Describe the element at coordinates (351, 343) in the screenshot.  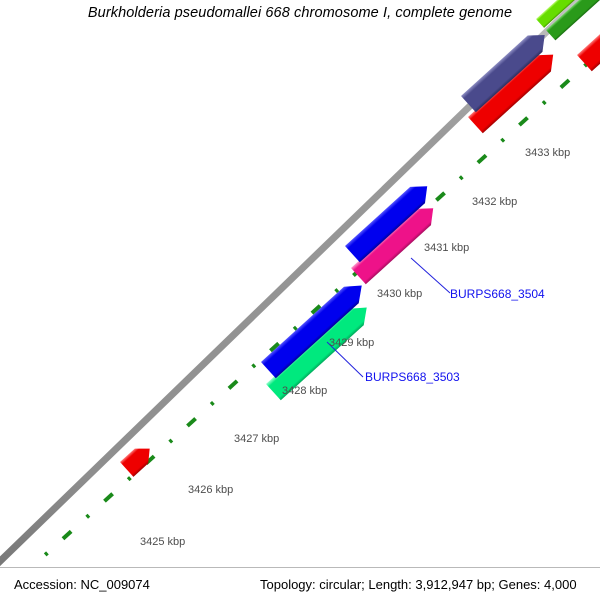
I see `tick-label: 3429 kbp` at that location.